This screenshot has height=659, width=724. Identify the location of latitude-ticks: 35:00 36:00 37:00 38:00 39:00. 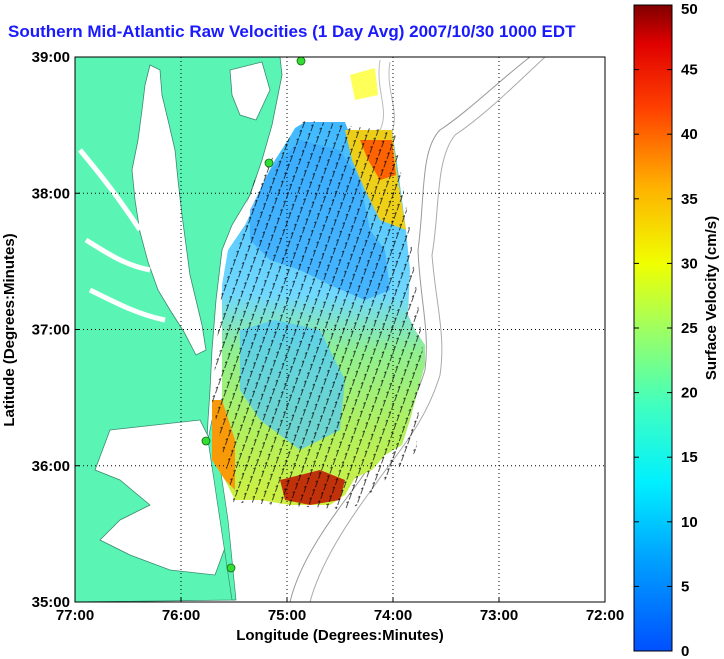
(56, 330).